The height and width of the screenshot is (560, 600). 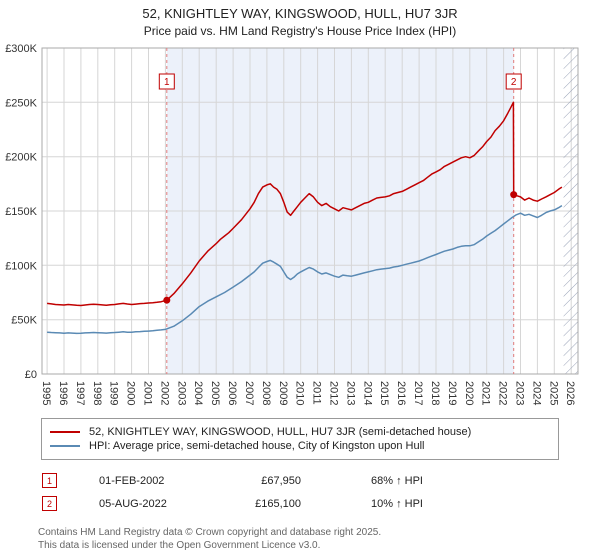 What do you see at coordinates (570, 211) in the screenshot?
I see `future-hatch-region` at bounding box center [570, 211].